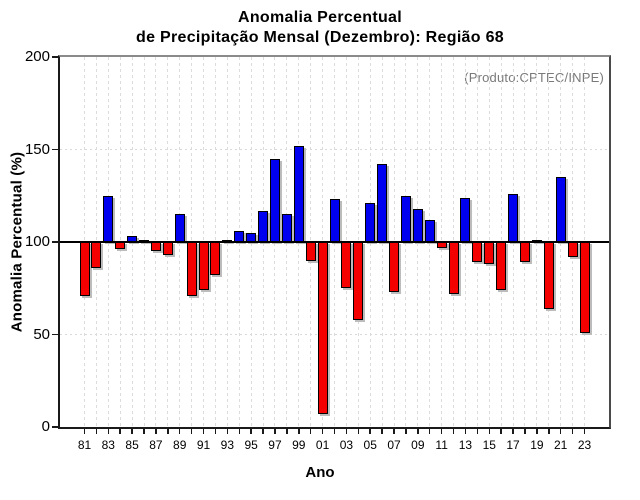 The width and height of the screenshot is (640, 500). I want to click on x-tick-label: 95, so click(251, 445).